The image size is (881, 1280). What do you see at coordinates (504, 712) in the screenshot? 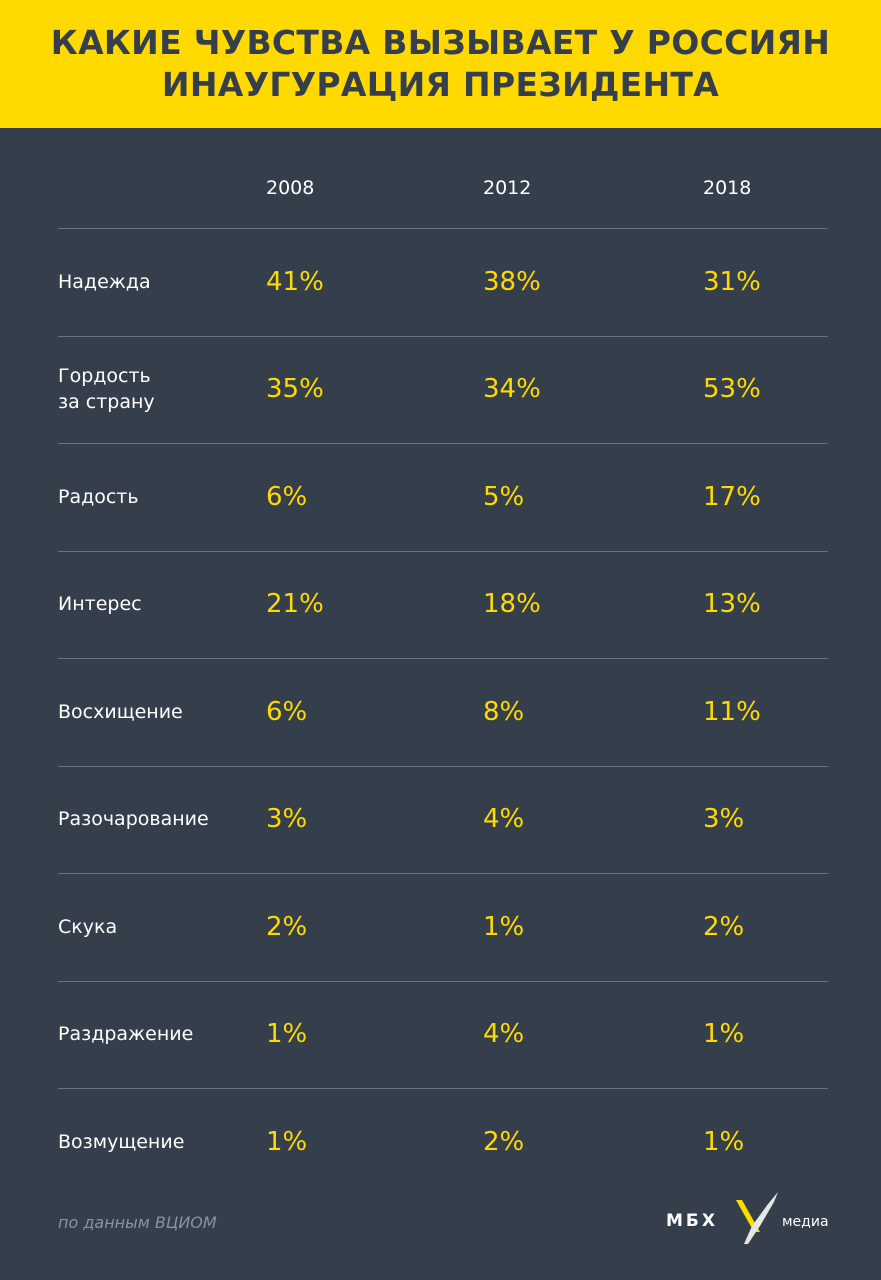
I see `cell-value: 8%` at bounding box center [504, 712].